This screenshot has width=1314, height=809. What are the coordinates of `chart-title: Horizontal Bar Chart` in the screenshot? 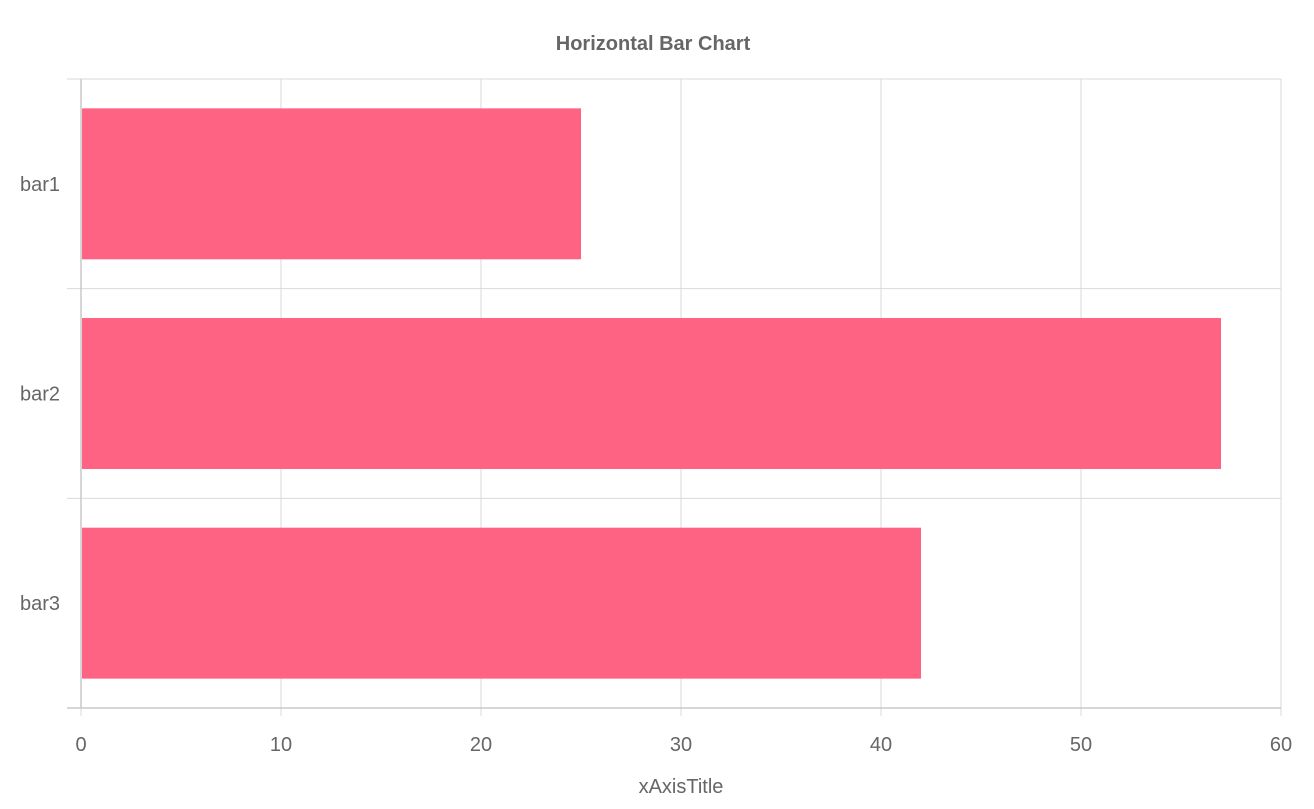 It's located at (653, 44).